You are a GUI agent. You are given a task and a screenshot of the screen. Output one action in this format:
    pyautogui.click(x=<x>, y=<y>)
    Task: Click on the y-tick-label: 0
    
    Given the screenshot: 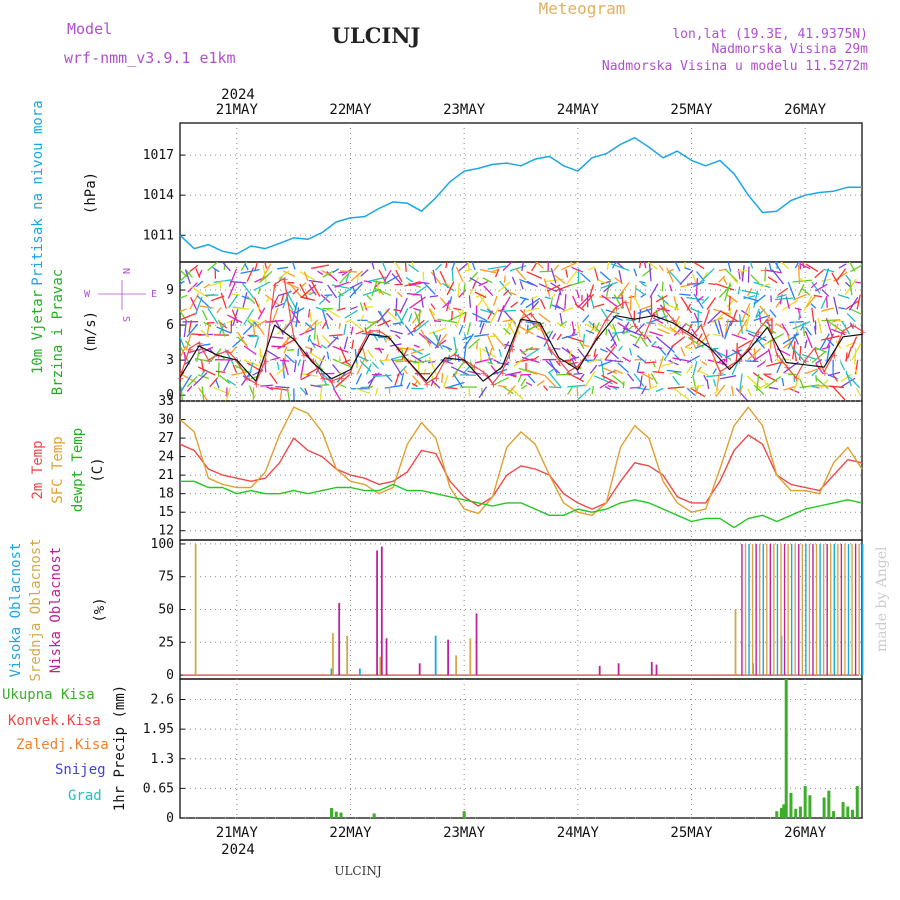 What is the action you would take?
    pyautogui.click(x=170, y=818)
    